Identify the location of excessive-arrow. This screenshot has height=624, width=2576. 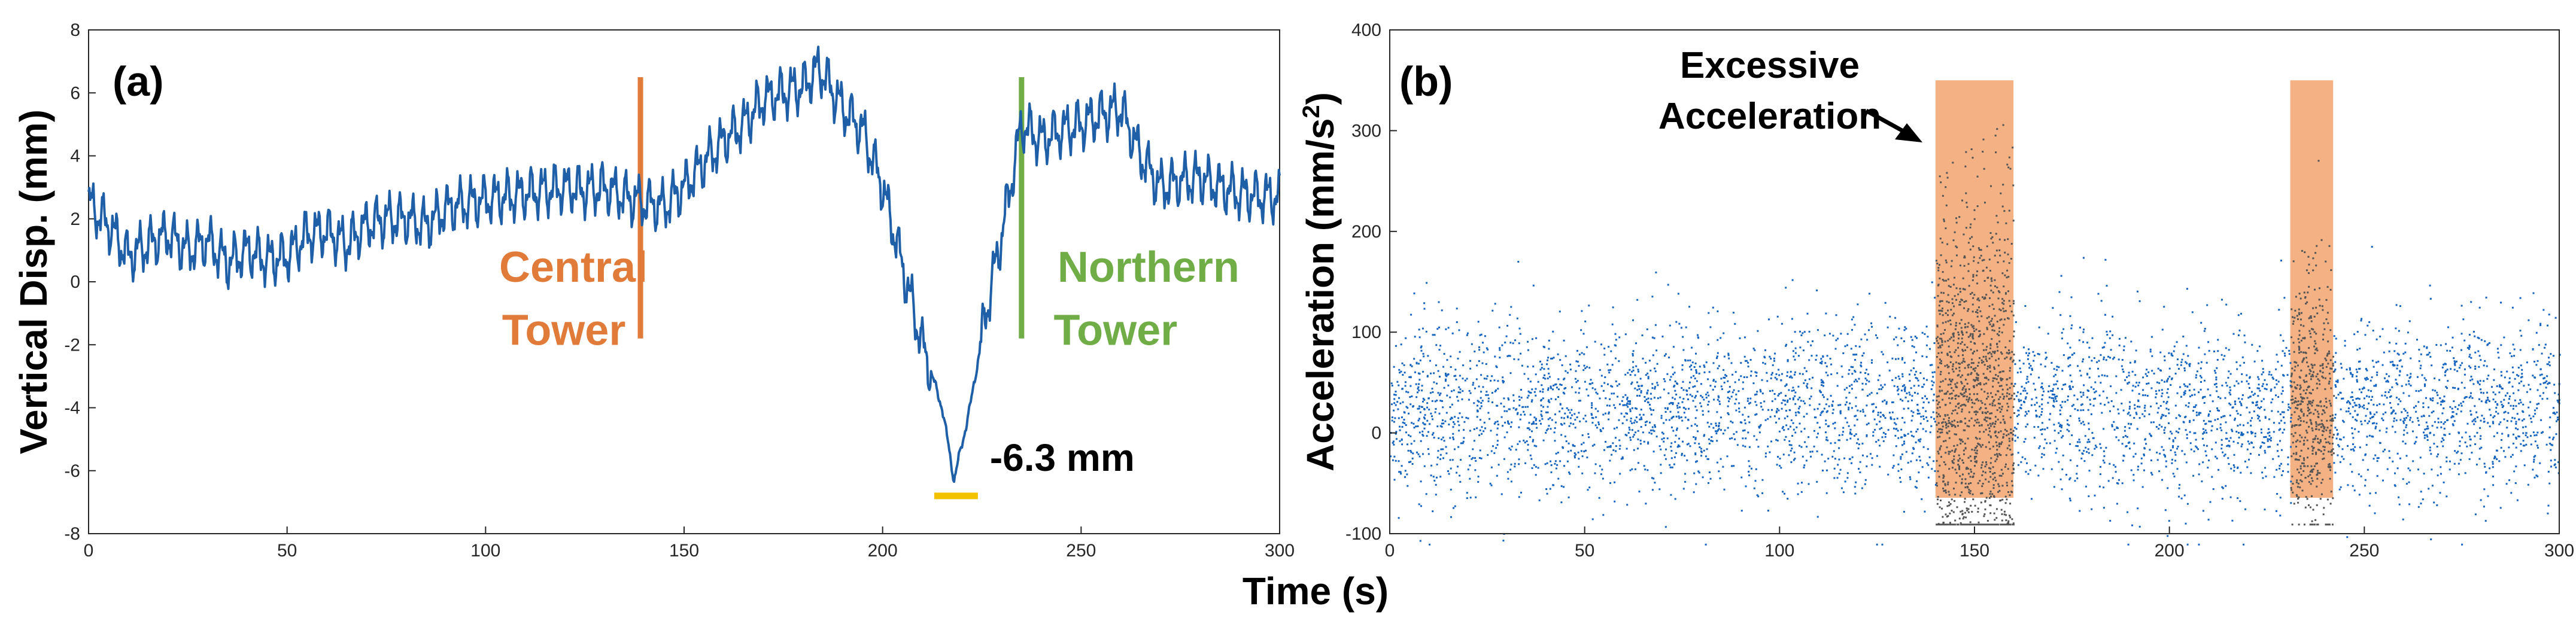
(1893, 125).